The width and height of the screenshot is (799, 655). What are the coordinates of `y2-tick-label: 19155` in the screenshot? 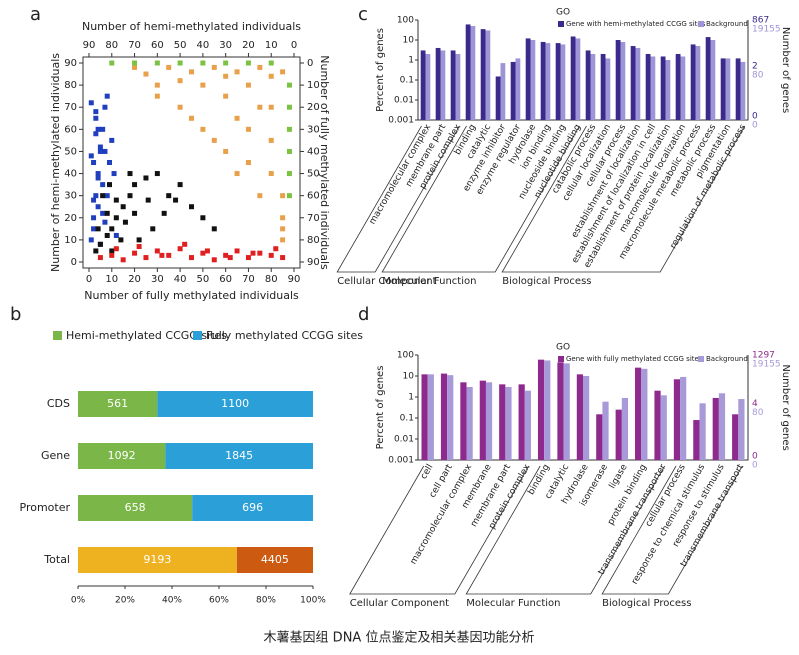 It's located at (766, 365).